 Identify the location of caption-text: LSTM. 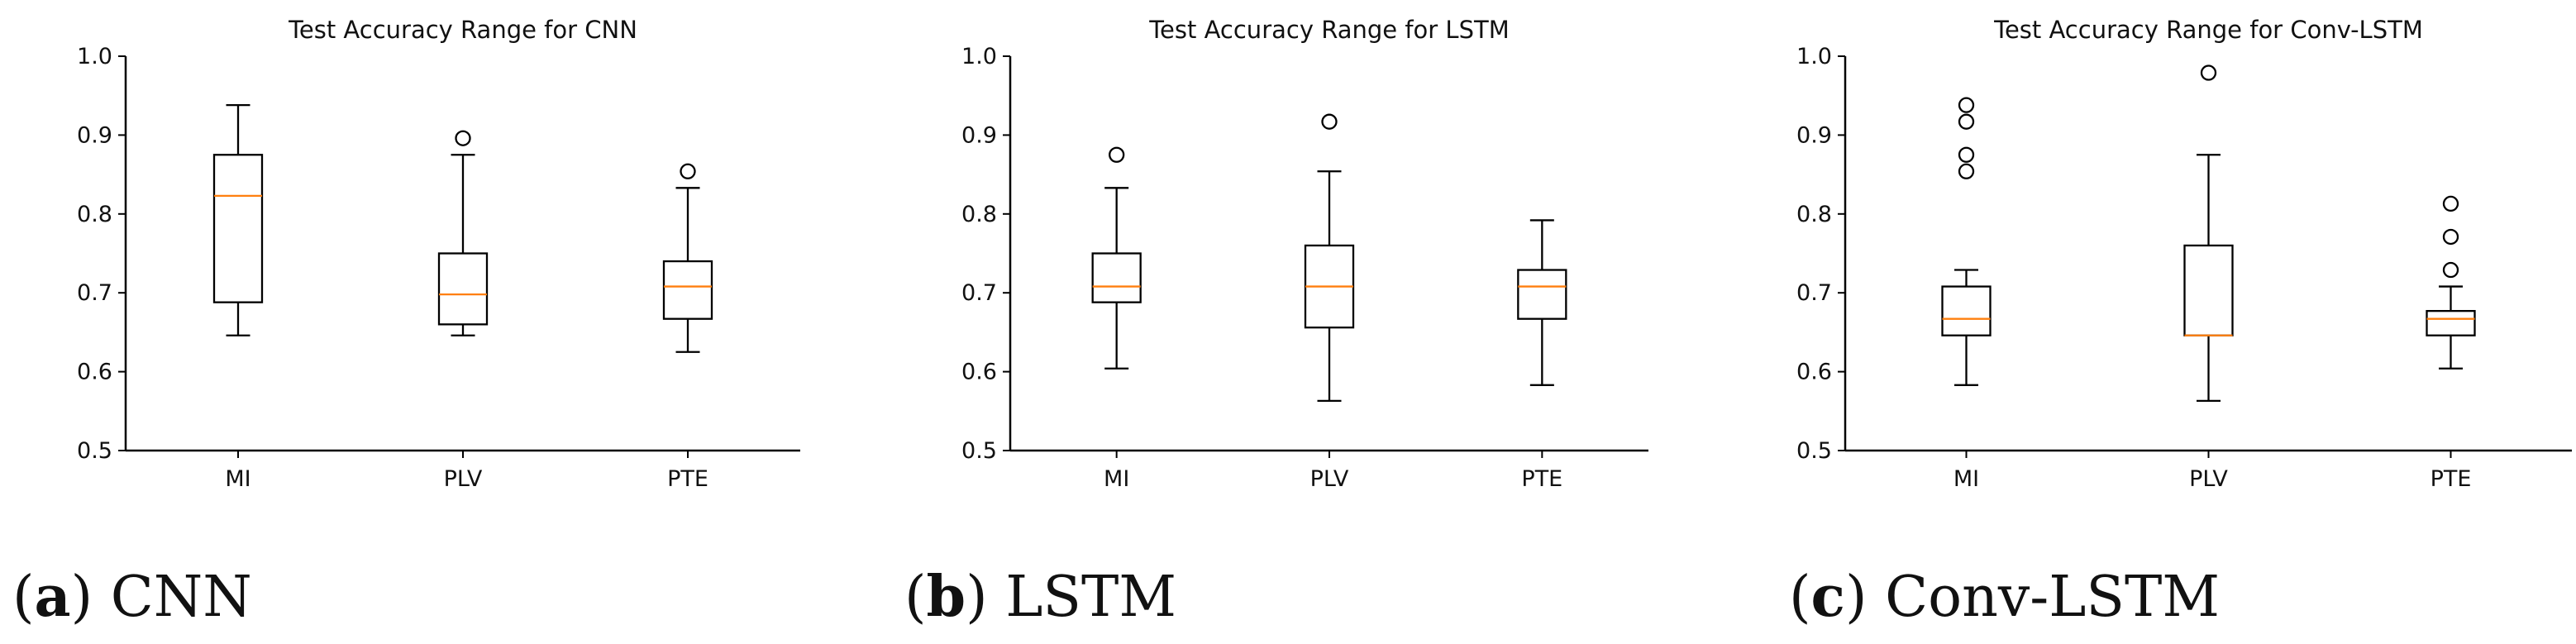
(1090, 597).